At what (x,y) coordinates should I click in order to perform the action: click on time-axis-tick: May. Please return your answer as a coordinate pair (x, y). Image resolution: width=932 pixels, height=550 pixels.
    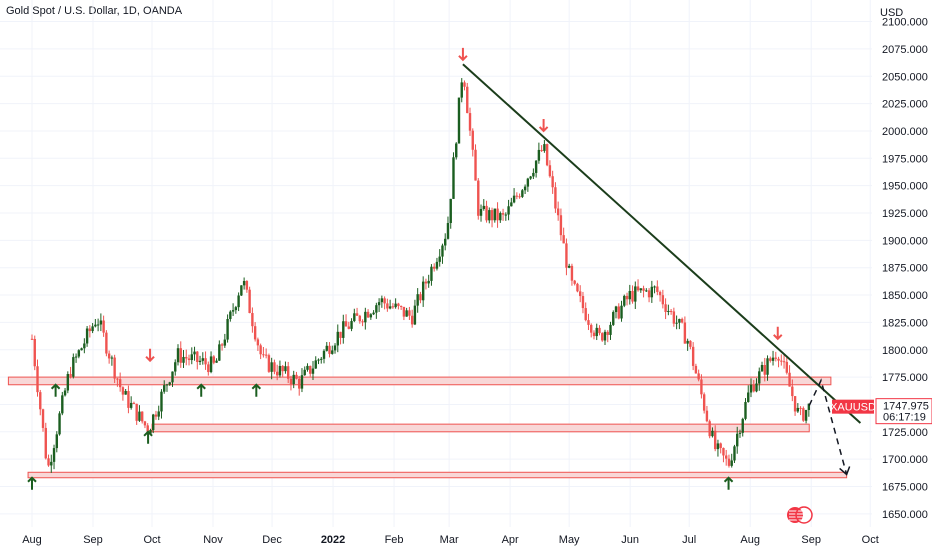
    Looking at the image, I should click on (569, 540).